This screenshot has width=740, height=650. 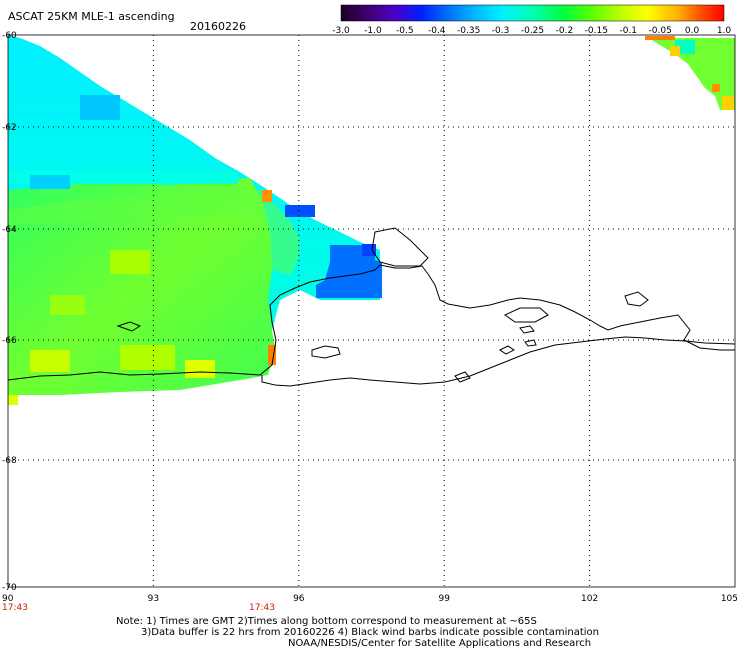 I want to click on colorbar-label: -1.0, so click(x=373, y=31).